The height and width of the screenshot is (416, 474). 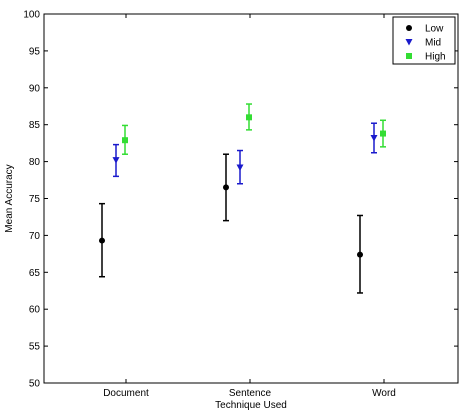 I want to click on x-tick-label: Word, so click(x=384, y=393).